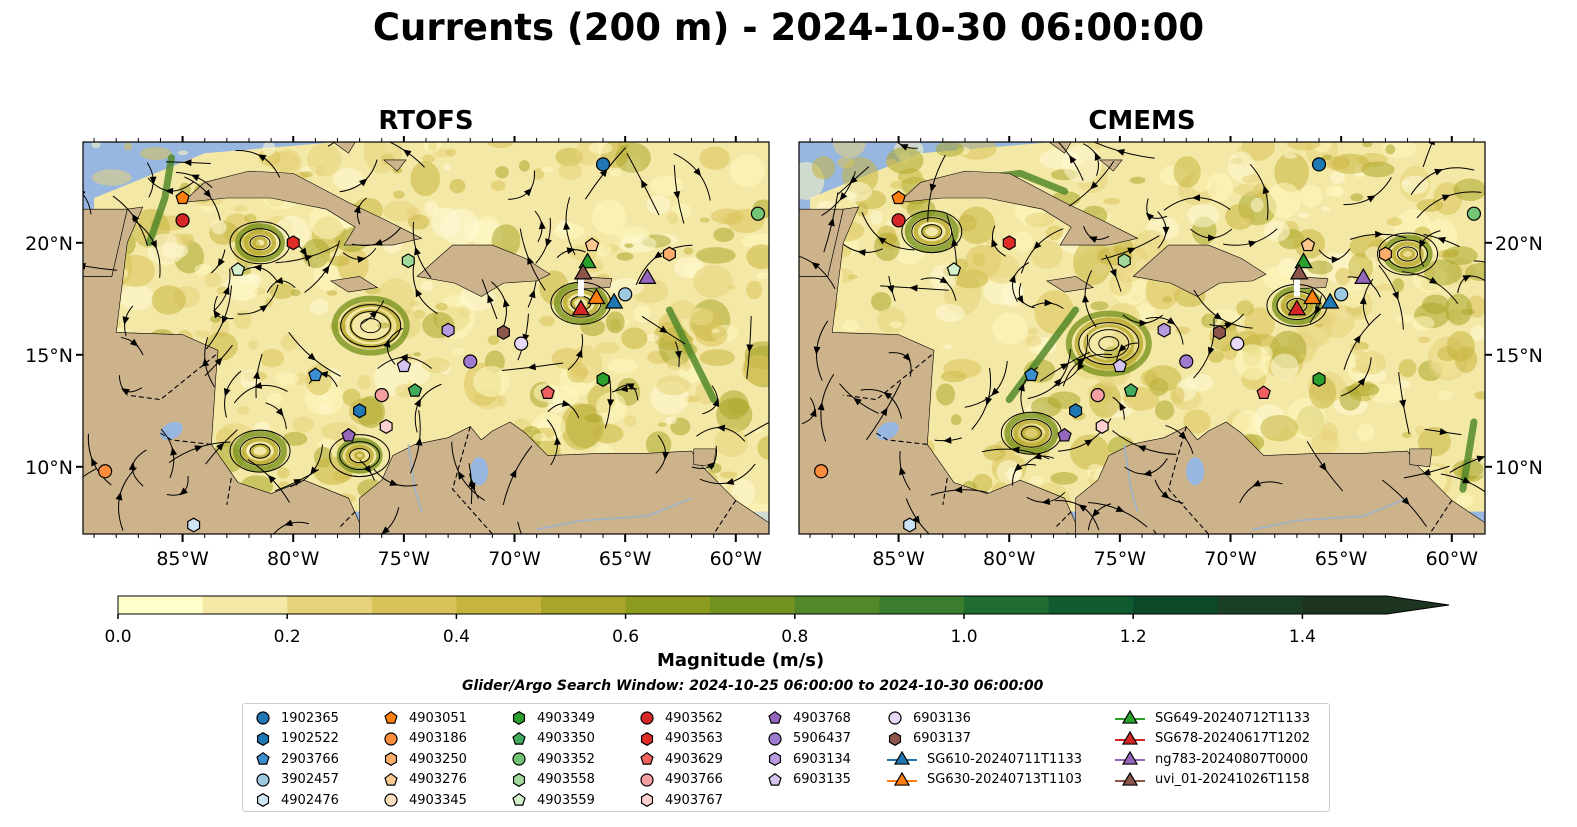 The image size is (1577, 827). I want to click on colorbar-label: Magnitude (m/s), so click(741, 660).